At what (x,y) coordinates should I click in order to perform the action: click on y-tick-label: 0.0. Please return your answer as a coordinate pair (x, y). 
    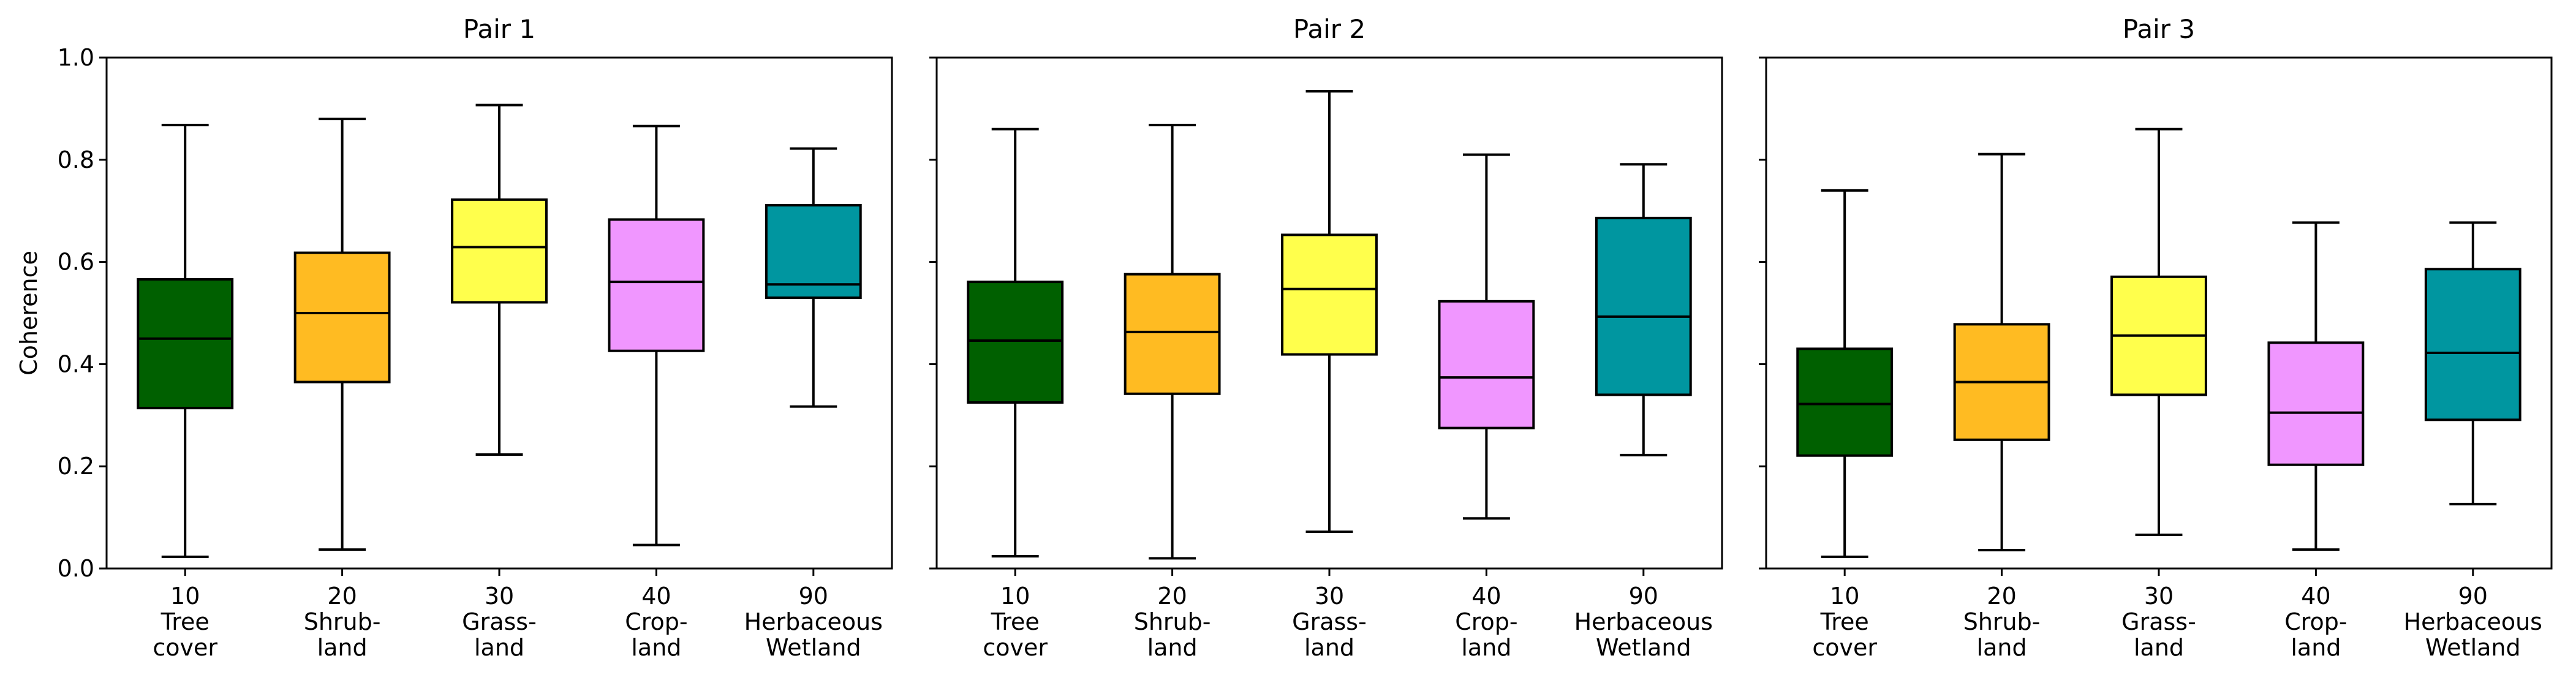
    Looking at the image, I should click on (76, 568).